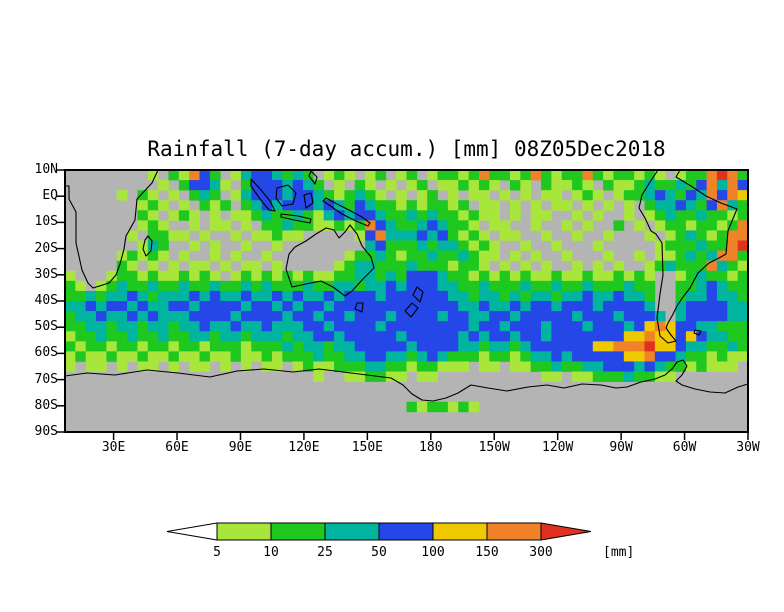  I want to click on colorbar-segment, so click(514, 531).